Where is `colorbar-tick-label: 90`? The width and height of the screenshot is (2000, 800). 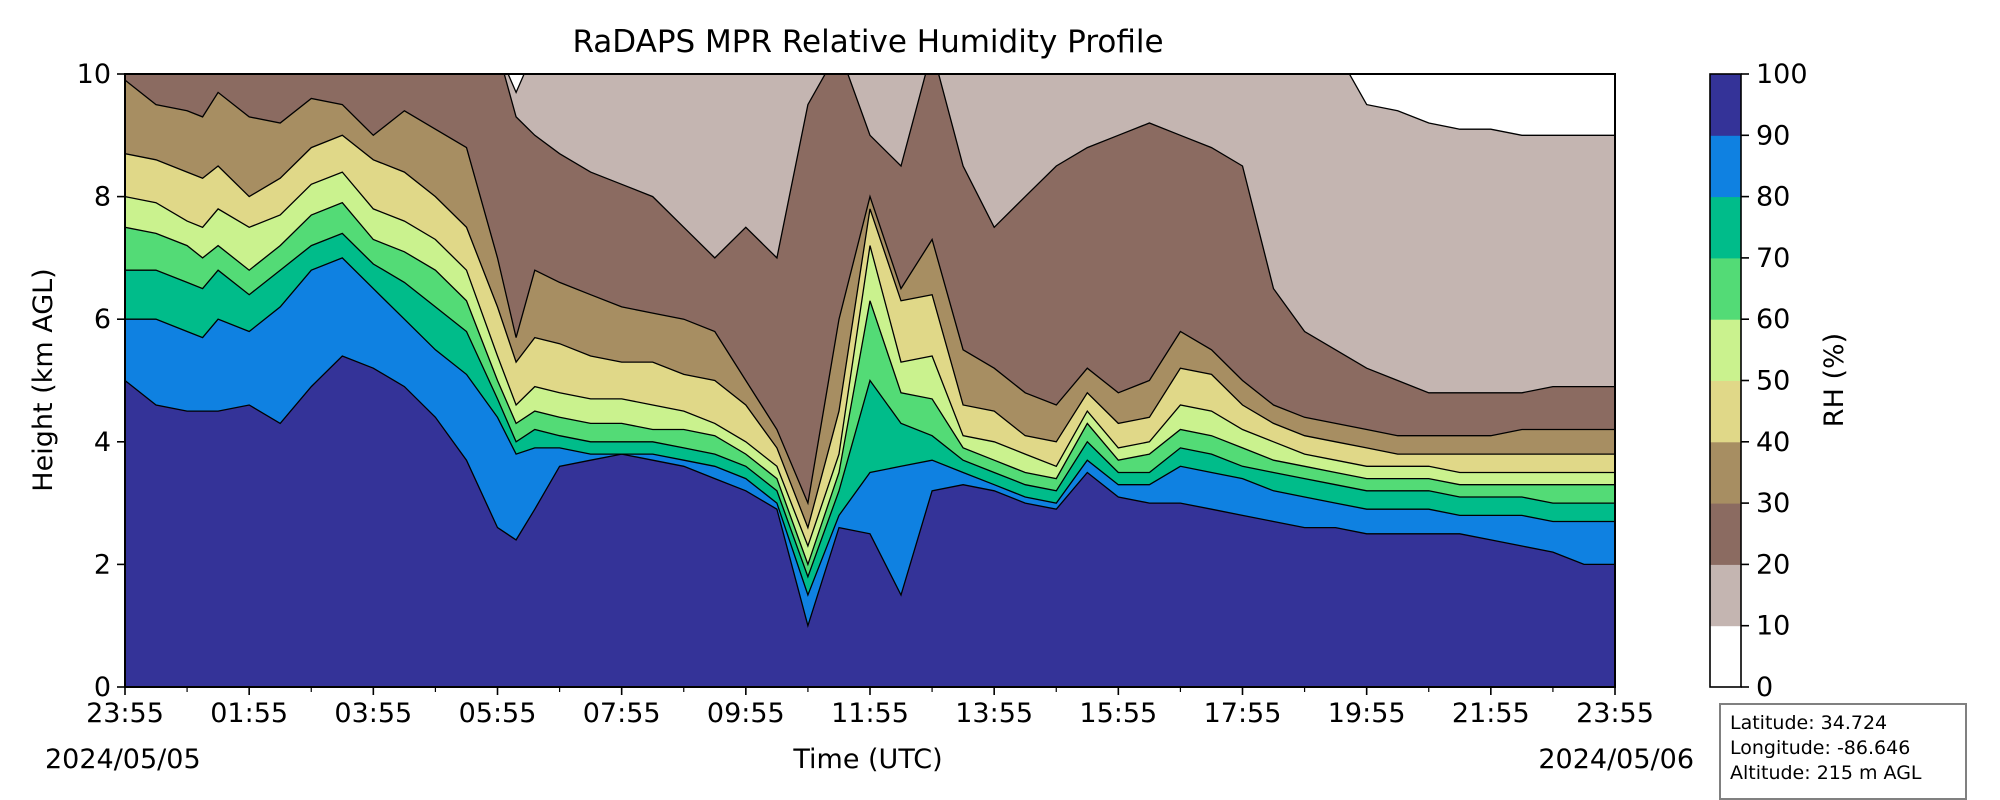
colorbar-tick-label: 90 is located at coordinates (1773, 135).